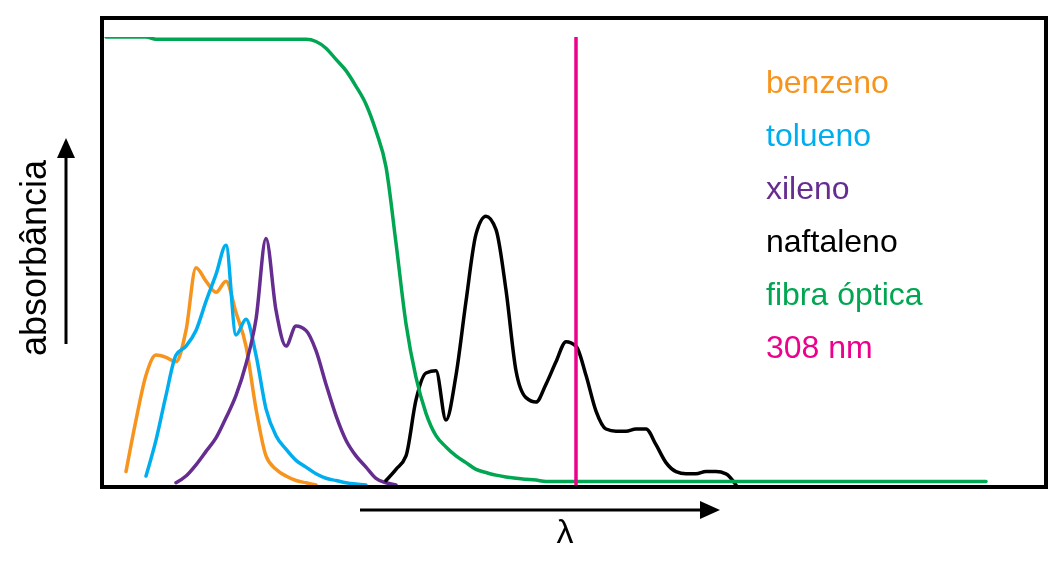 This screenshot has height=561, width=1052. I want to click on y-axis-title: absorbância, so click(34, 258).